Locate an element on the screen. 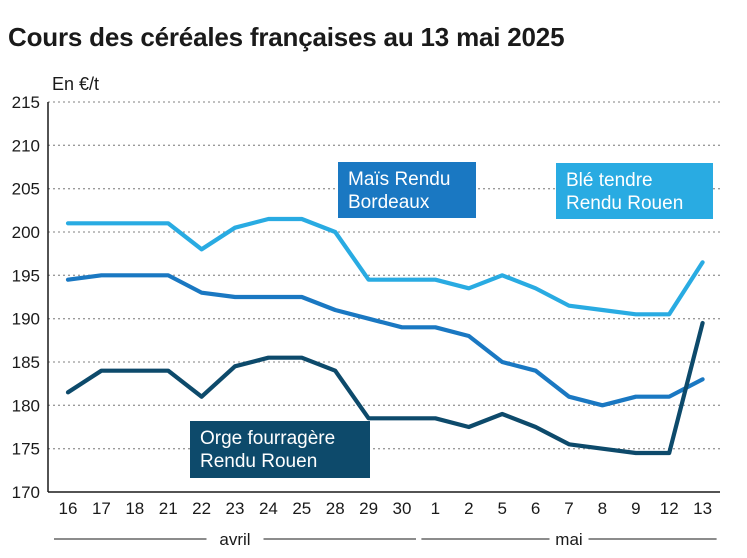 The image size is (747, 558). x-tick-label: 7 is located at coordinates (568, 508).